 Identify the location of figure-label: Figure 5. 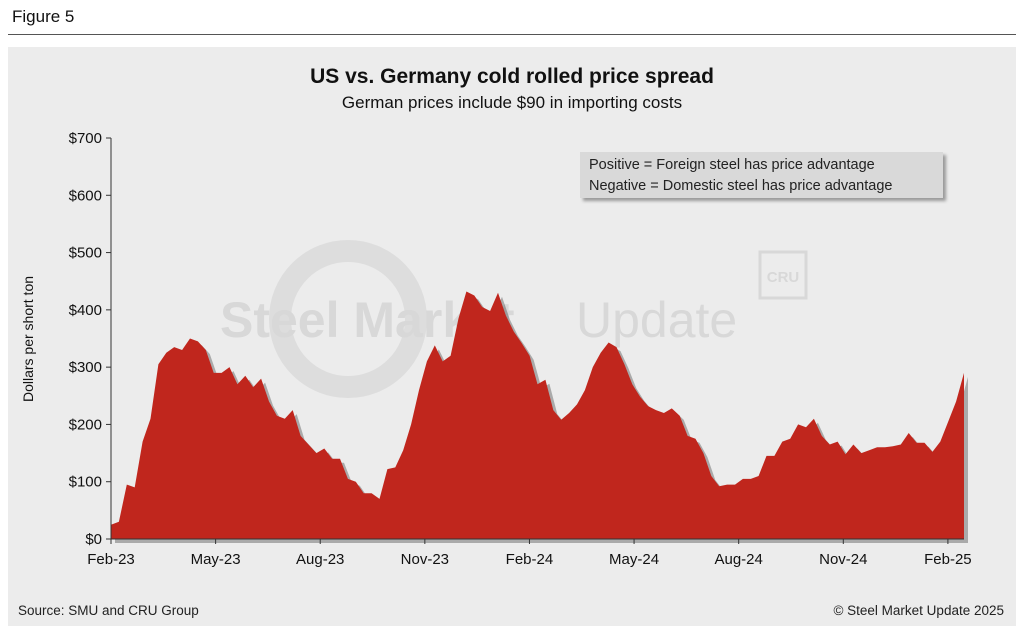
(43, 16).